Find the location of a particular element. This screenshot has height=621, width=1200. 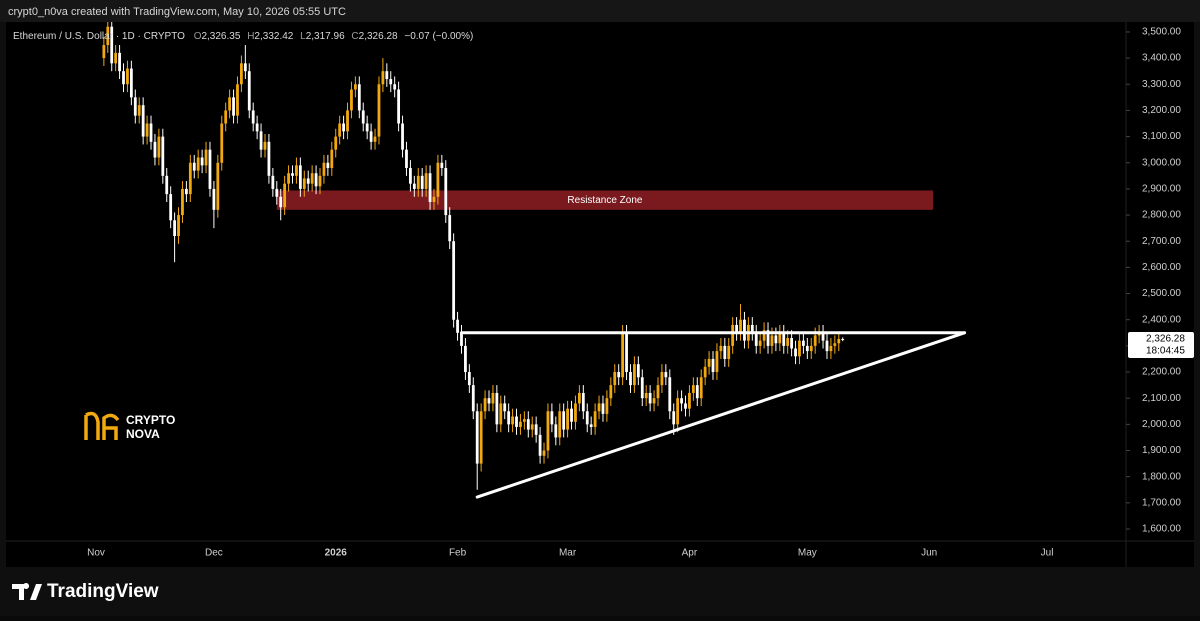

brand-logo is located at coordinates (27, 591).